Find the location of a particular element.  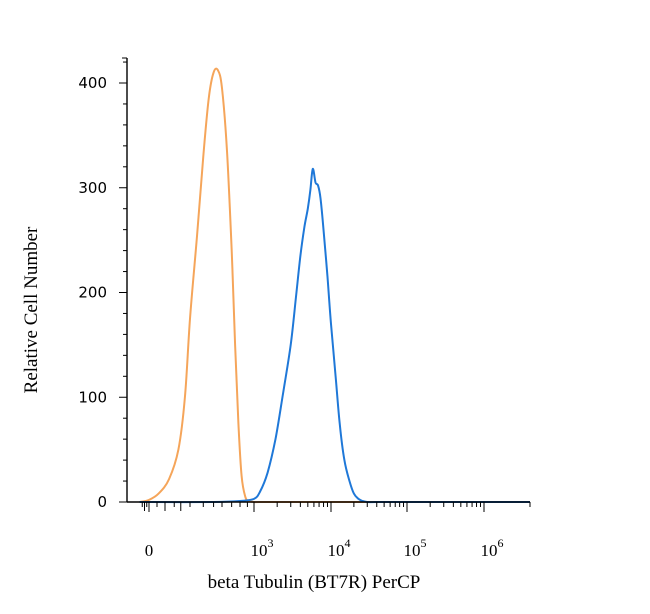

y-tick-label: 200 is located at coordinates (92, 293).